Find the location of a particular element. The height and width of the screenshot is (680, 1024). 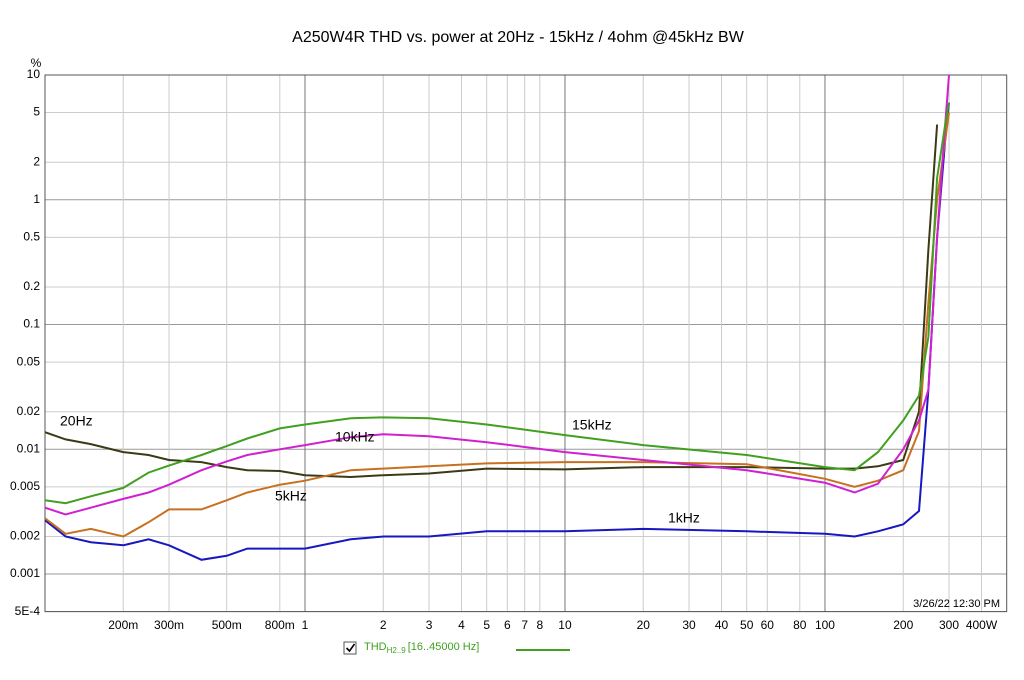

x-tick-label: 20 is located at coordinates (644, 625).